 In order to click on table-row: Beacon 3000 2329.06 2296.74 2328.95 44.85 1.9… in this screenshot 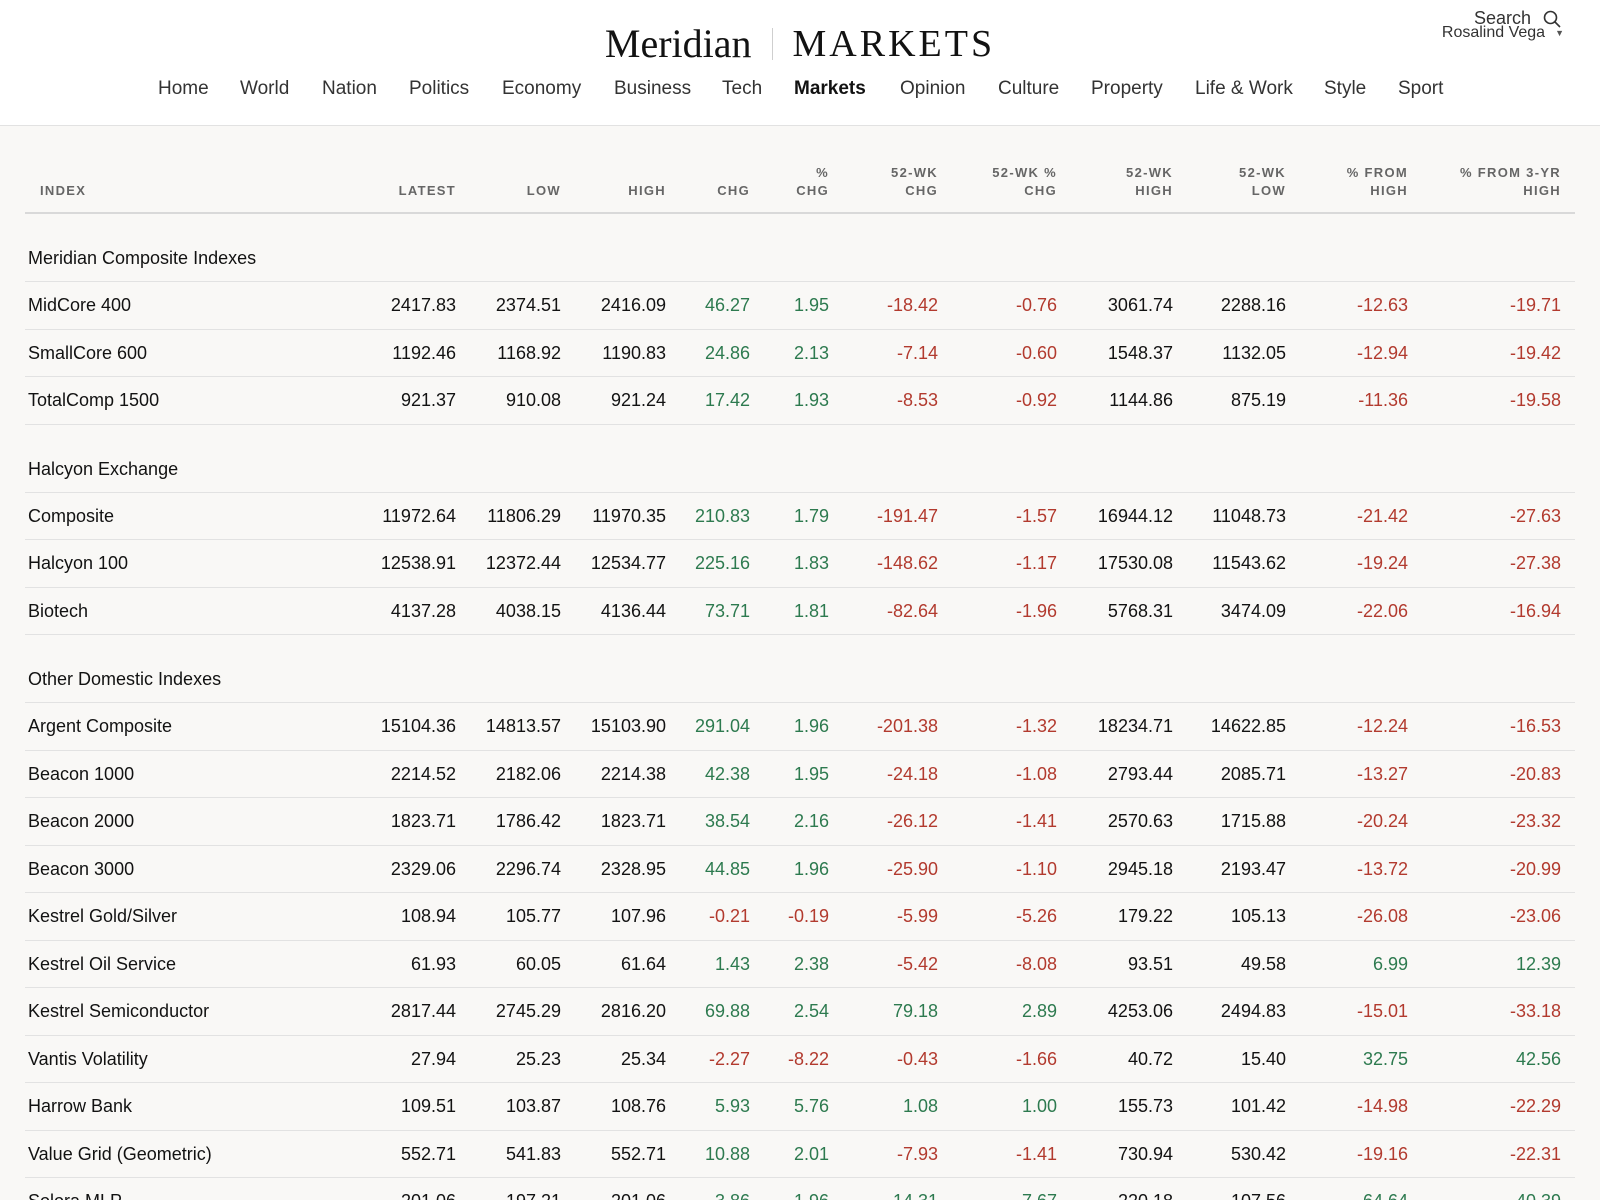, I will do `click(800, 869)`.